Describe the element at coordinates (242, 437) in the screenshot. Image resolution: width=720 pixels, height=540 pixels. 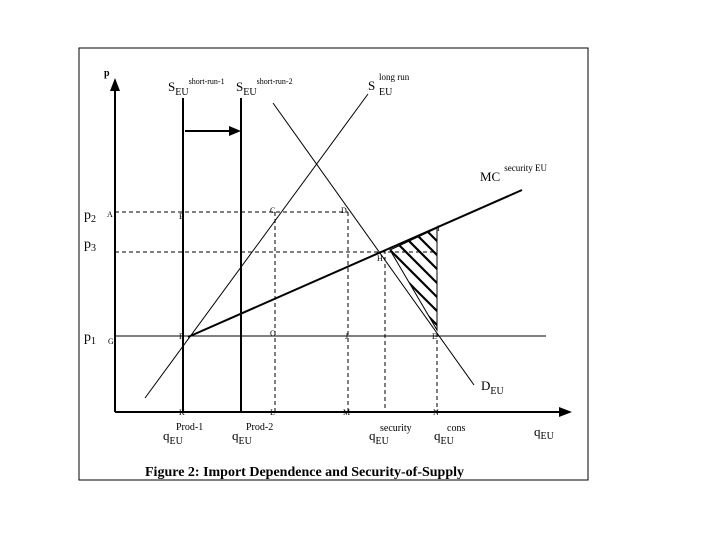
I see `label-prod2: qEU` at that location.